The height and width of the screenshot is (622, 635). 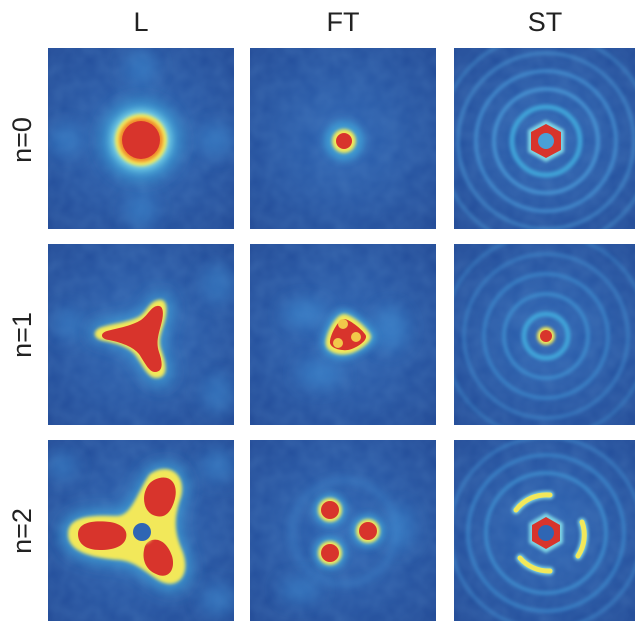 I want to click on panel-ft-n2, so click(x=343, y=530).